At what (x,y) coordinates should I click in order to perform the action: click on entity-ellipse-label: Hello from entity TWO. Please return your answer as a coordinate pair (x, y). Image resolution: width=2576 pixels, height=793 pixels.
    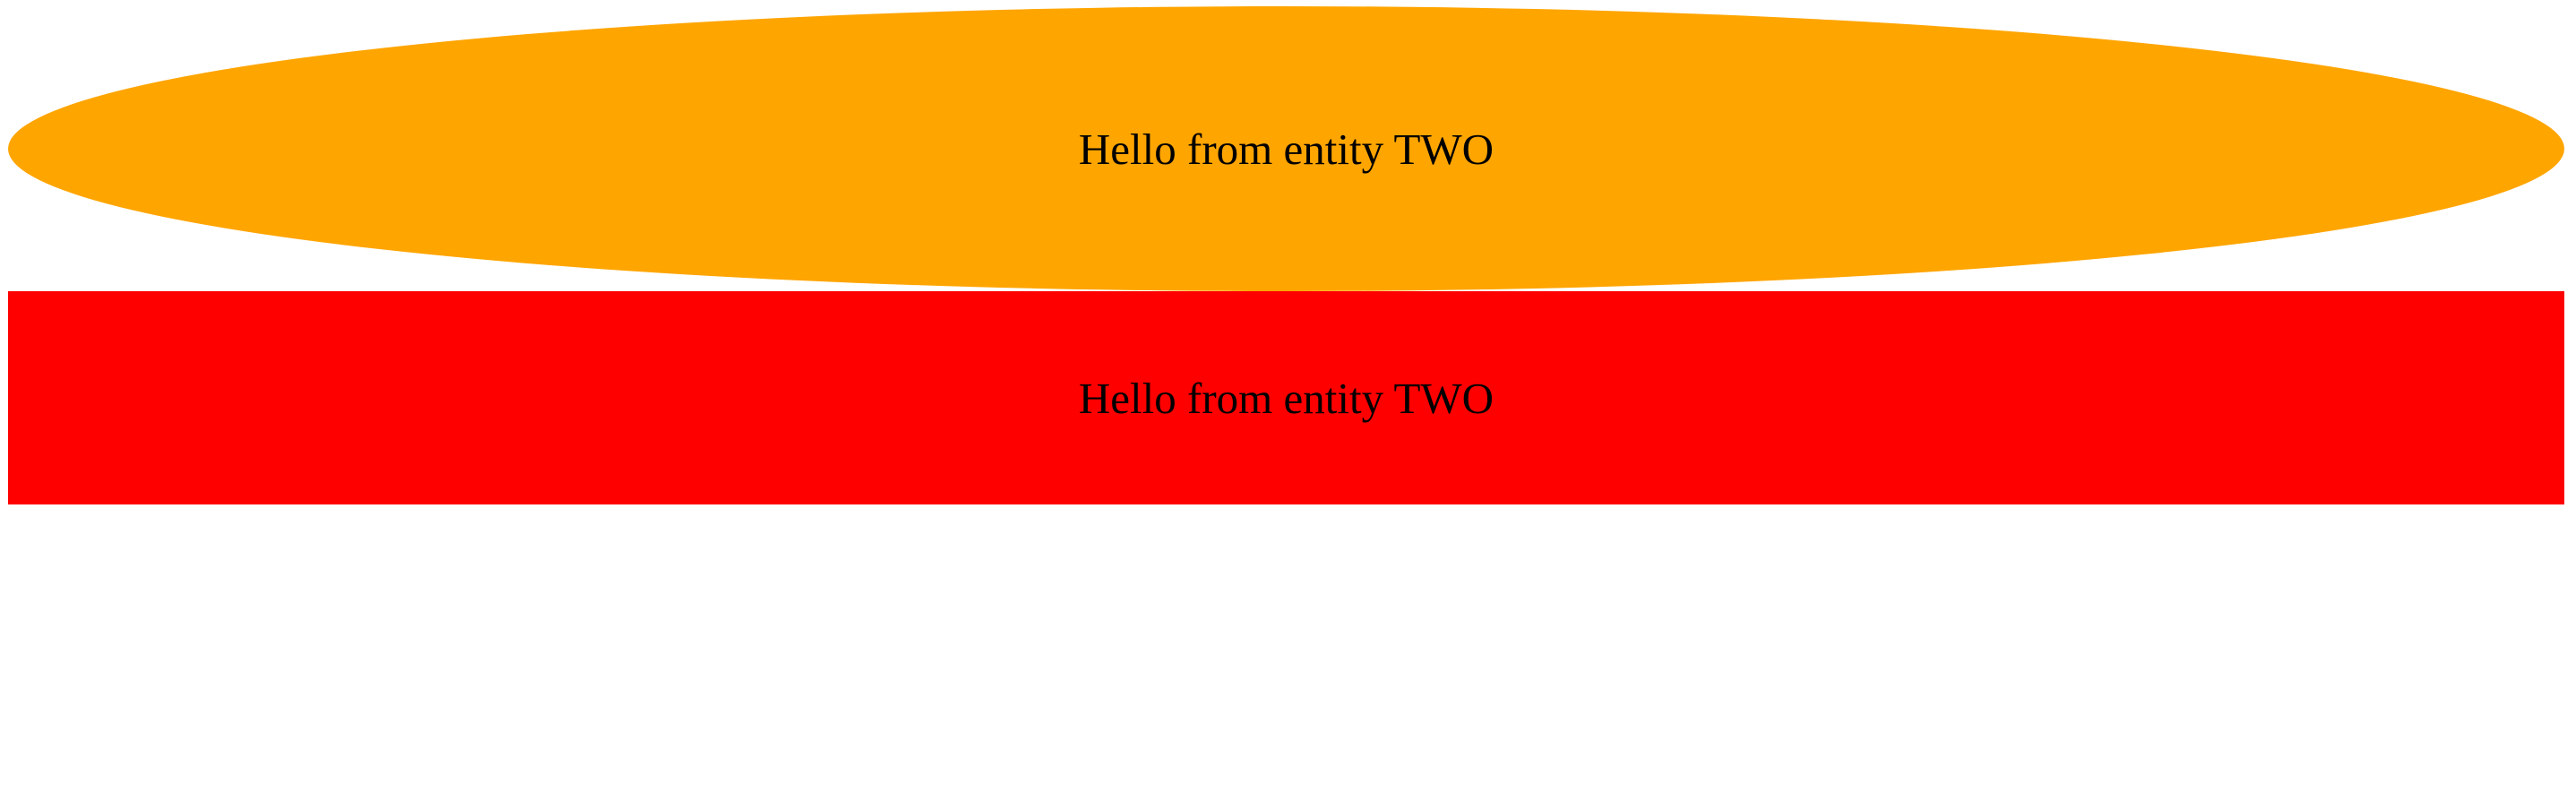
    Looking at the image, I should click on (1286, 149).